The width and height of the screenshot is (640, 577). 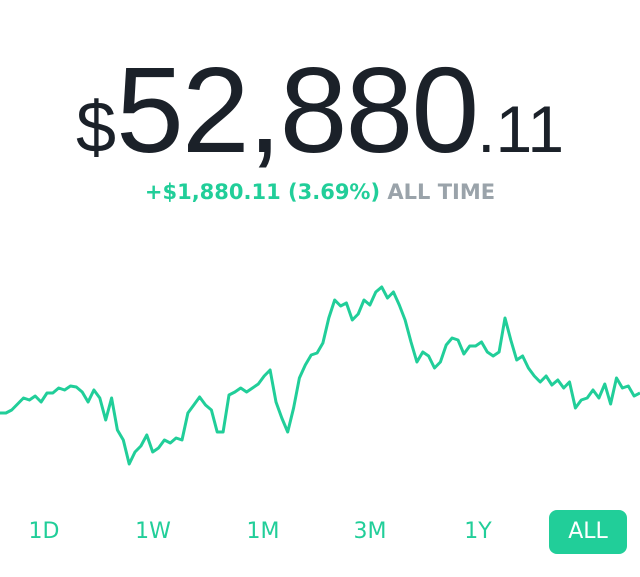 I want to click on range-button: 3M, so click(x=370, y=531).